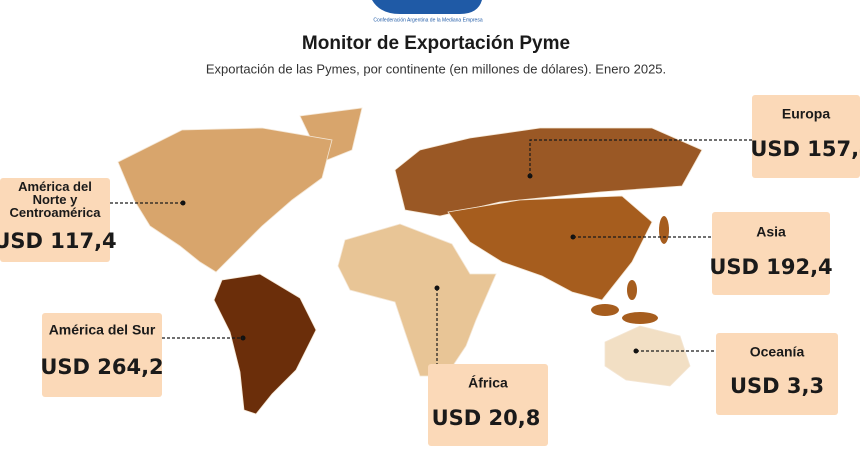 The width and height of the screenshot is (860, 452). I want to click on leader-line, so click(640, 157).